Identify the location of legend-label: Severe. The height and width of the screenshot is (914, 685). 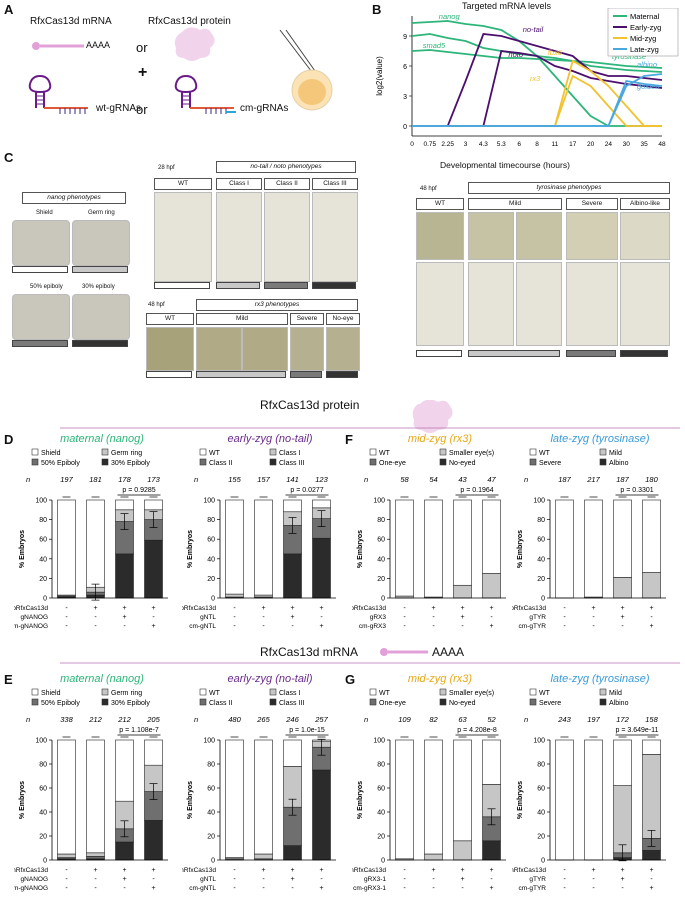
(550, 463).